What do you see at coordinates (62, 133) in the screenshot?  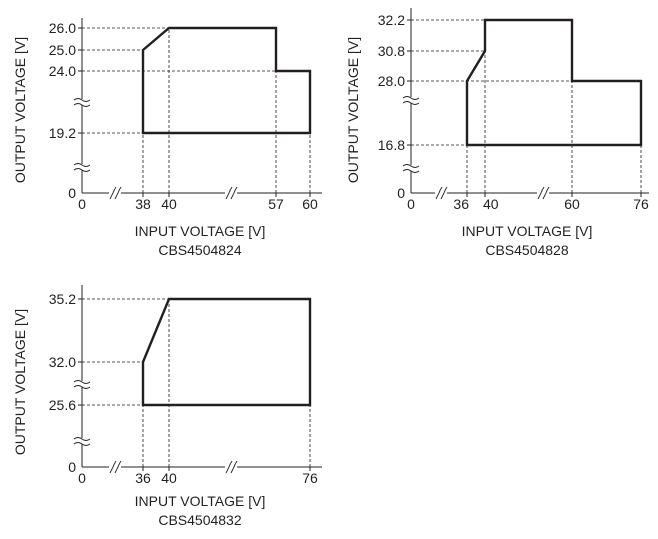 I see `y-tick-label: 19.2` at bounding box center [62, 133].